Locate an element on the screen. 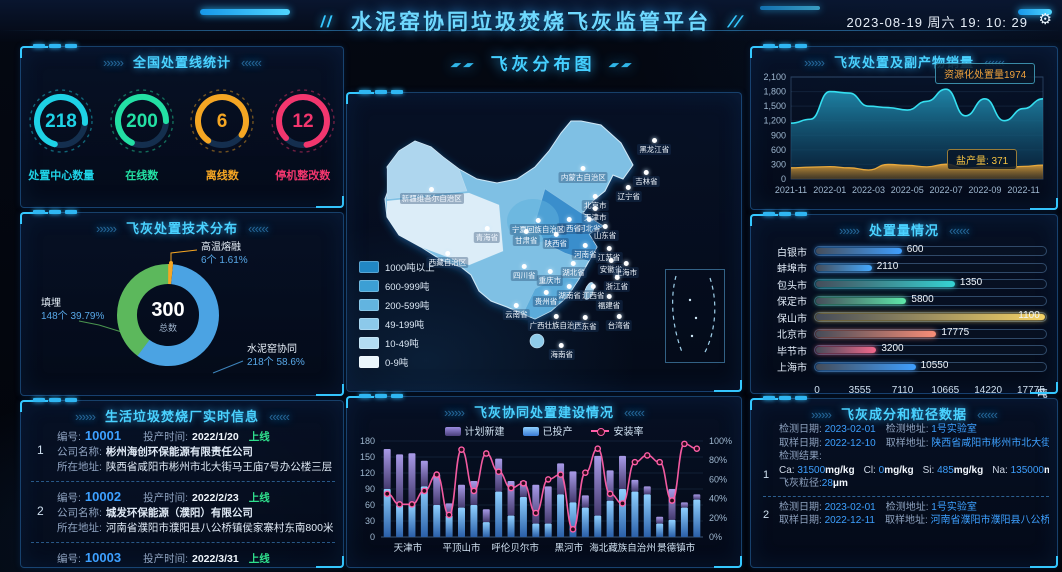 The height and width of the screenshot is (572, 1062). province-marker-山西省: 山西省 is located at coordinates (569, 225).